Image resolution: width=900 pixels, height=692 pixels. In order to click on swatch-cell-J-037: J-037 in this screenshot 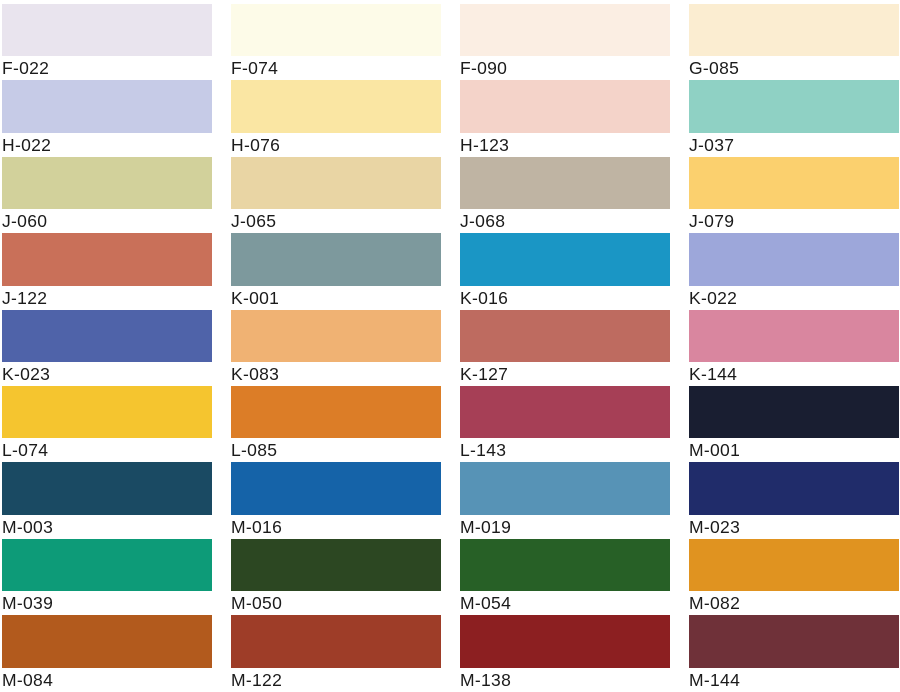, I will do `click(794, 118)`.